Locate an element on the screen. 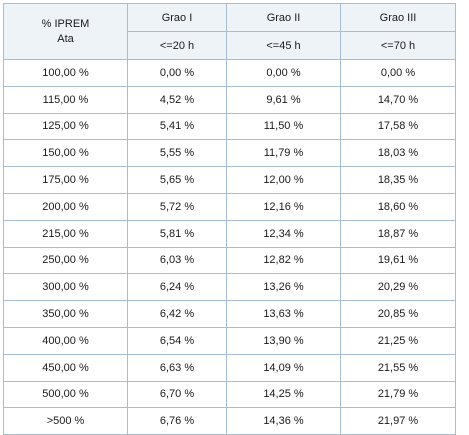 This screenshot has width=469, height=435. grade-2-cell: 11,50 % is located at coordinates (283, 126).